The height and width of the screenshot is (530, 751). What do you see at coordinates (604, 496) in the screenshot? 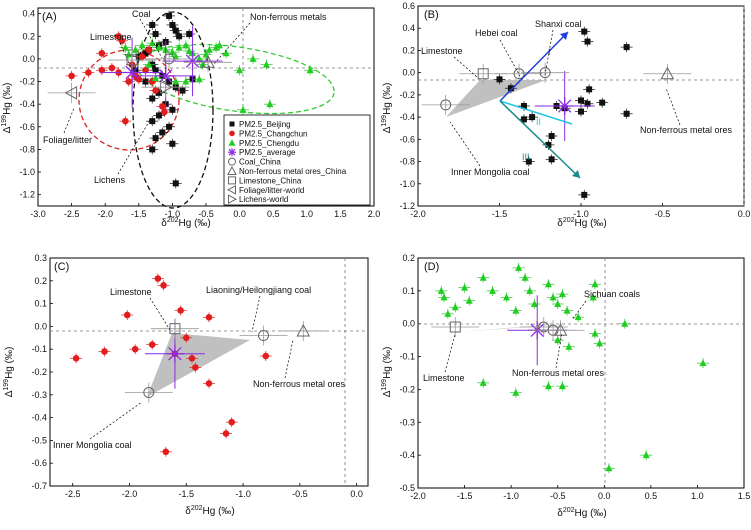
I see `x-tick-label: 0.0` at bounding box center [604, 496].